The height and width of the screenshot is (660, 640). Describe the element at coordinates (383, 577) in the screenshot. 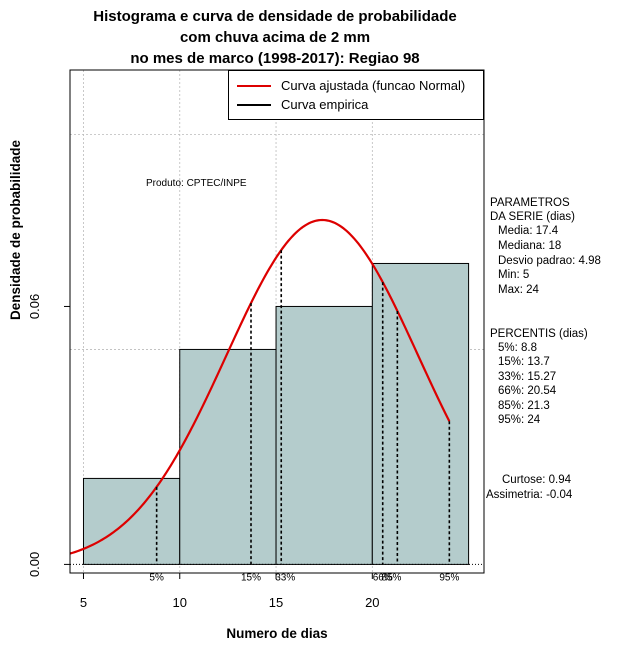

I see `percentile-label-66: 66%` at that location.